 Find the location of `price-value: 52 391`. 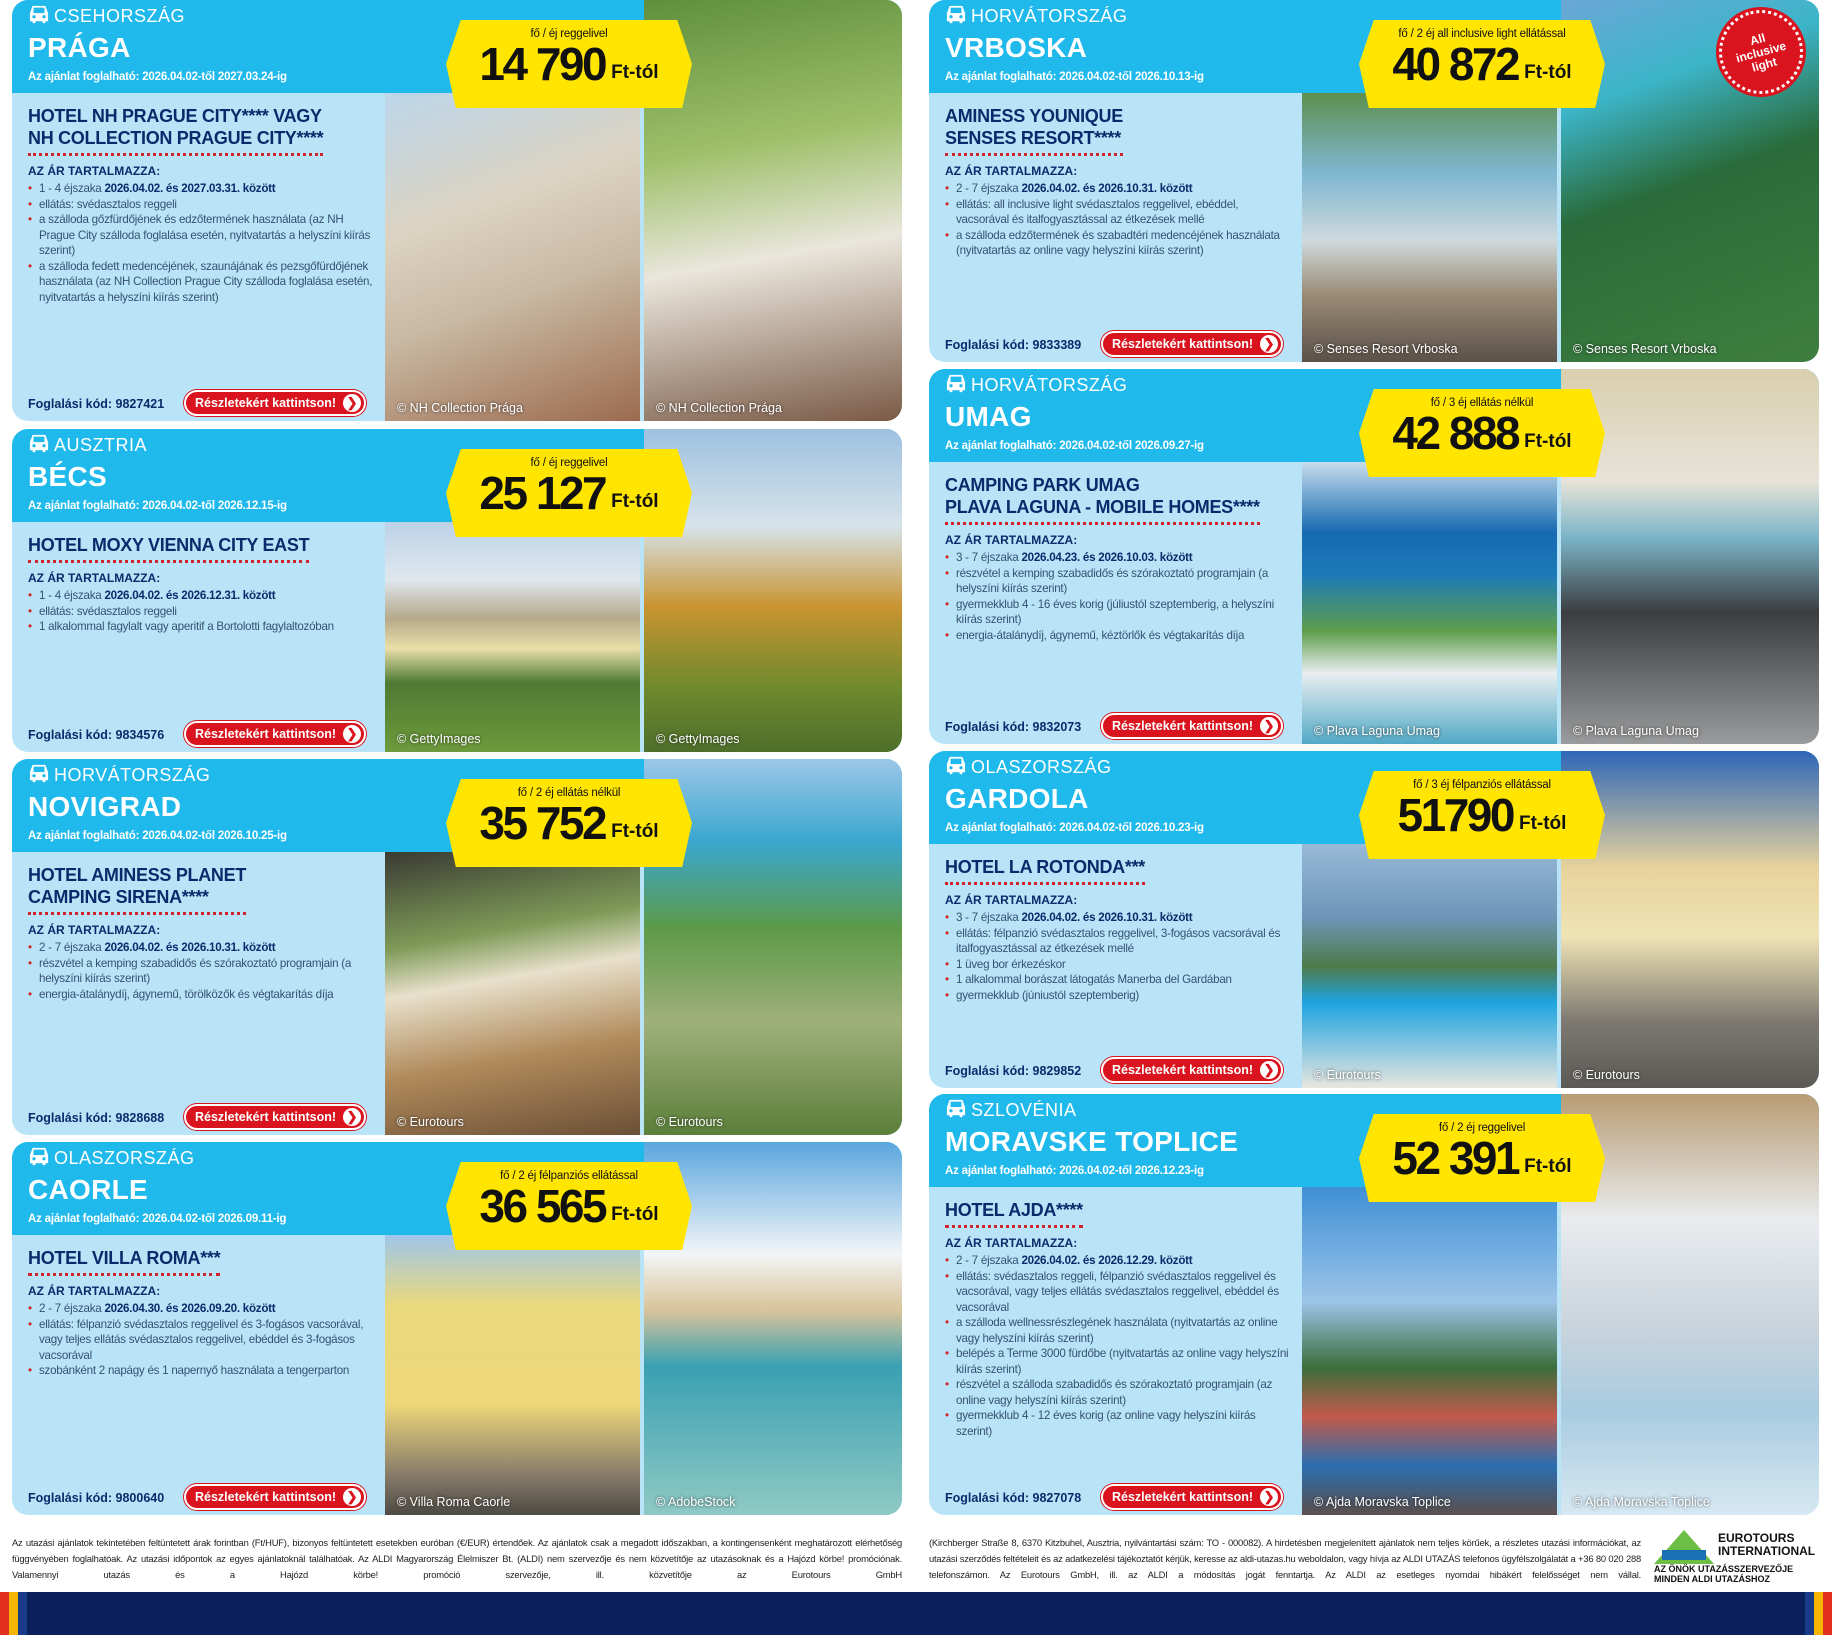

price-value: 52 391 is located at coordinates (1456, 1158).